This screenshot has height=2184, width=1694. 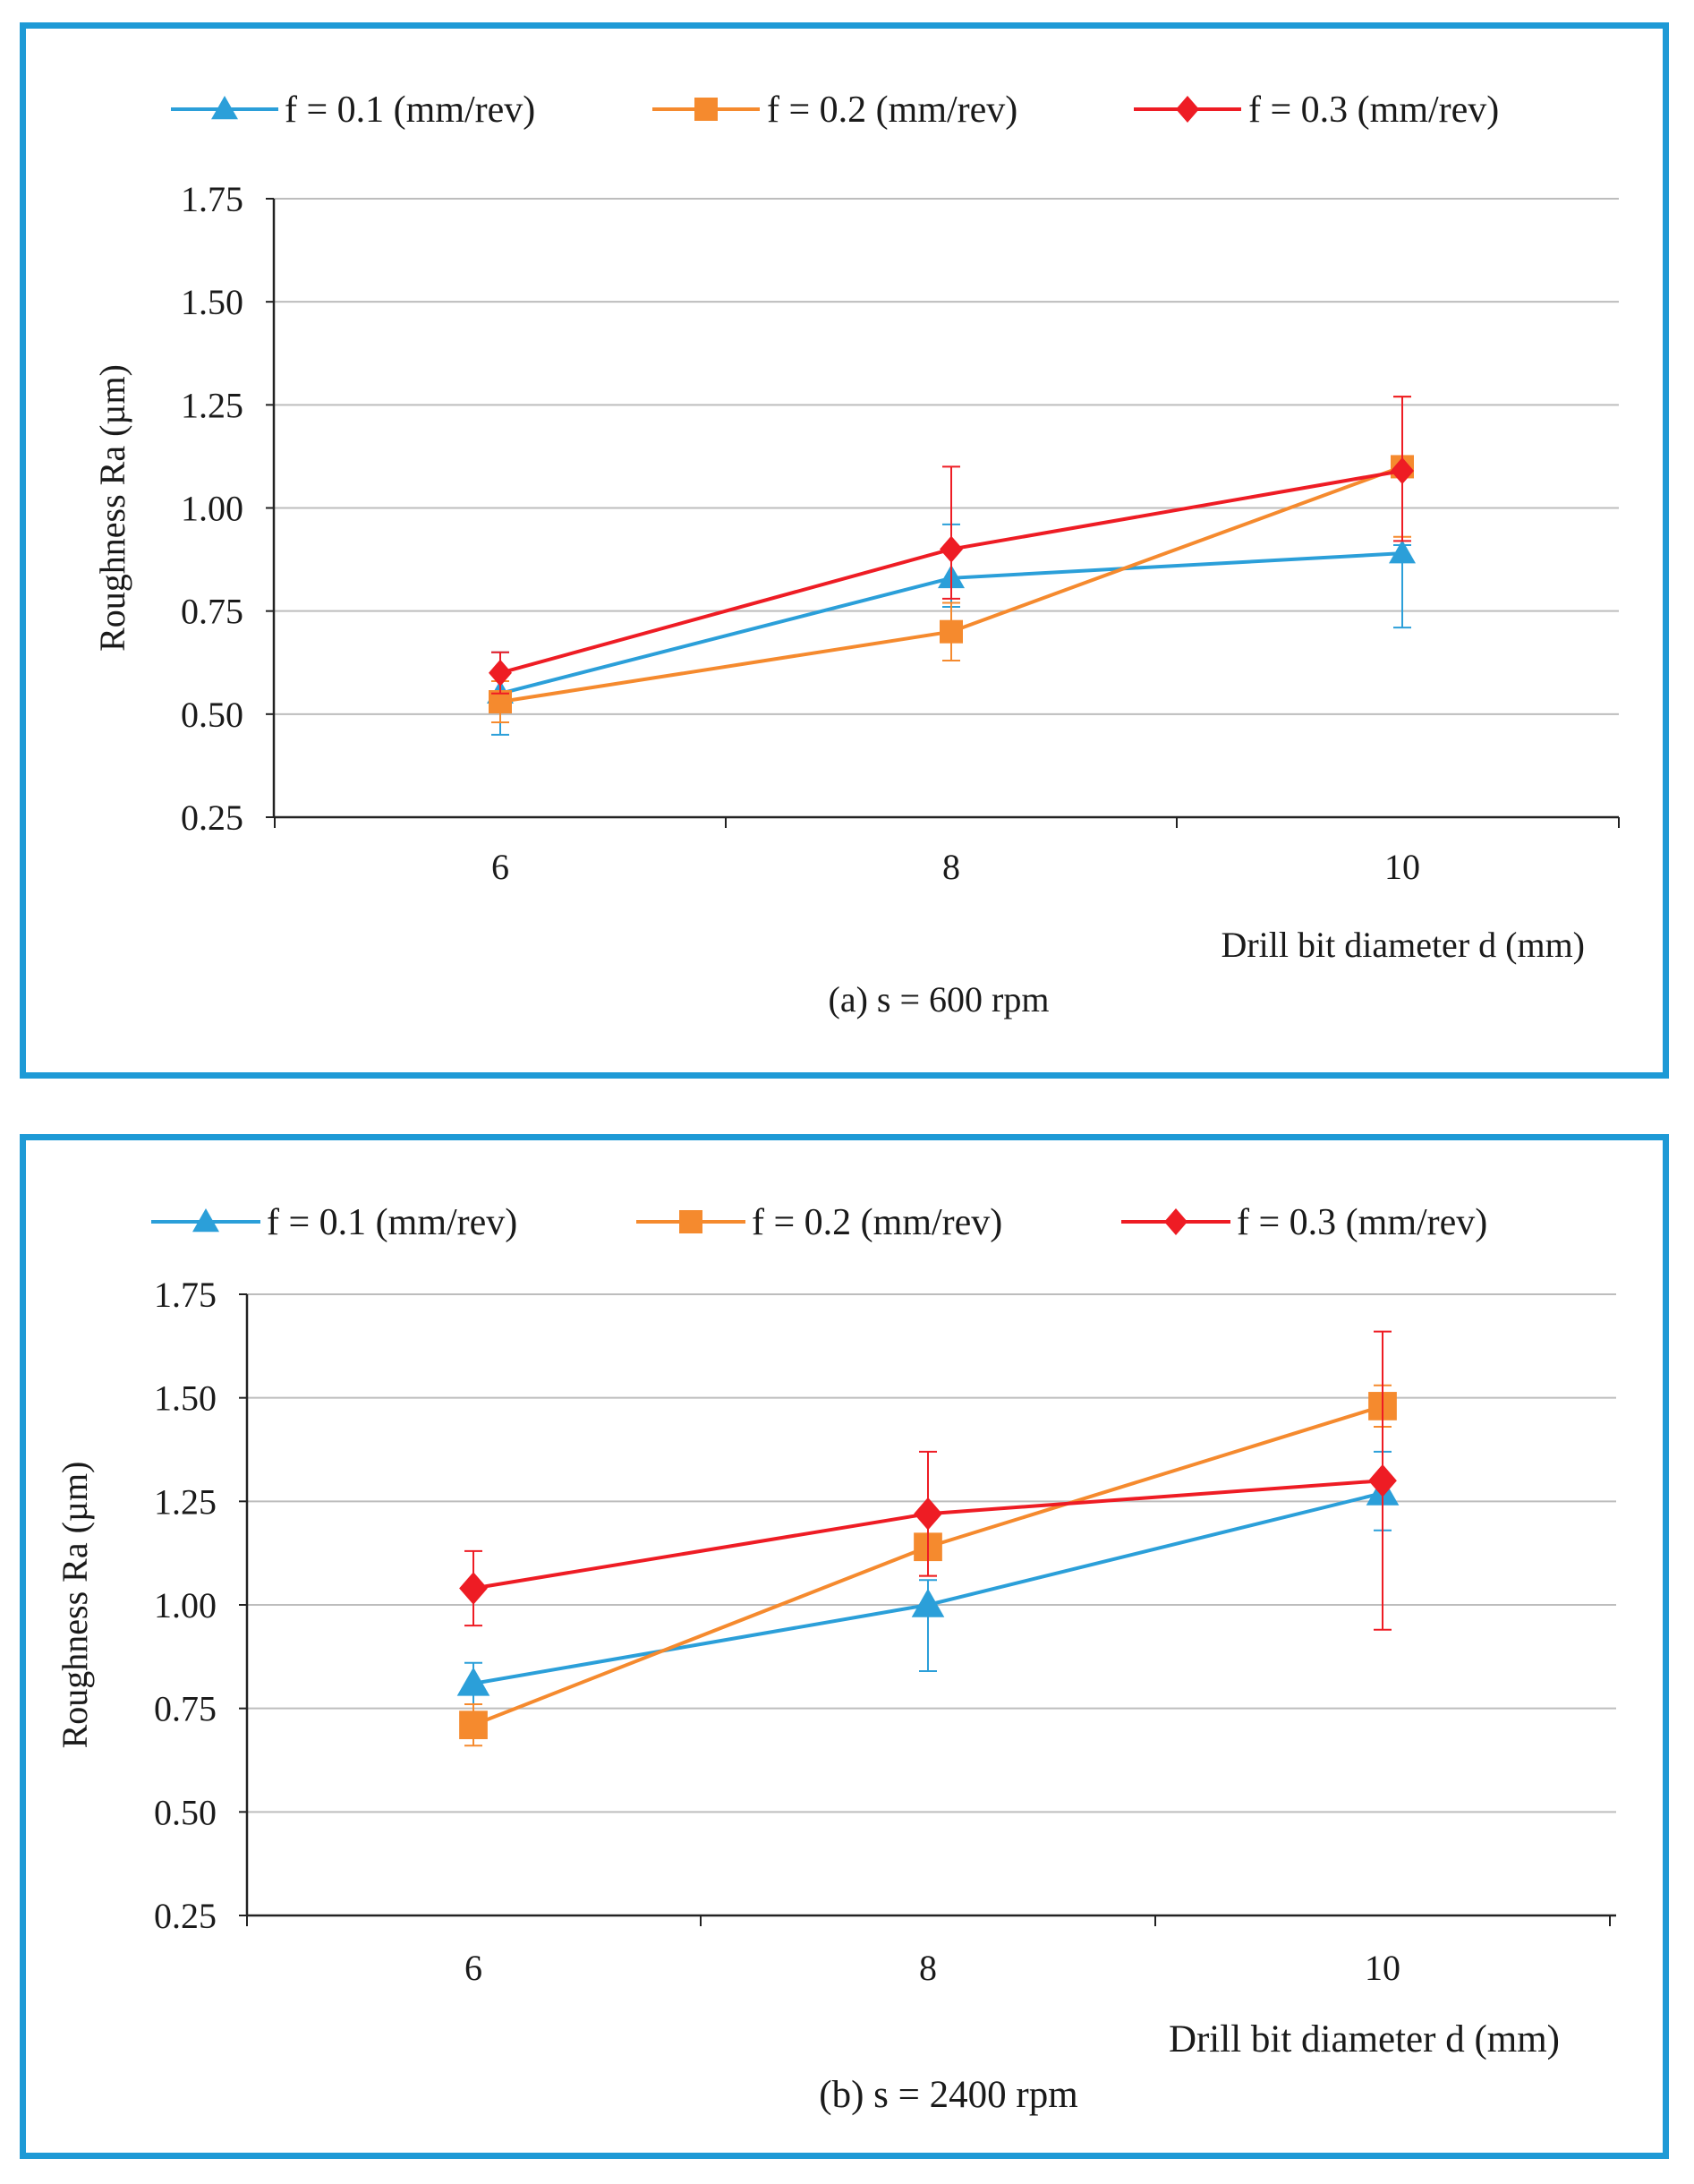 What do you see at coordinates (939, 999) in the screenshot?
I see `chart-a-caption: (a) s = 600 rpm` at bounding box center [939, 999].